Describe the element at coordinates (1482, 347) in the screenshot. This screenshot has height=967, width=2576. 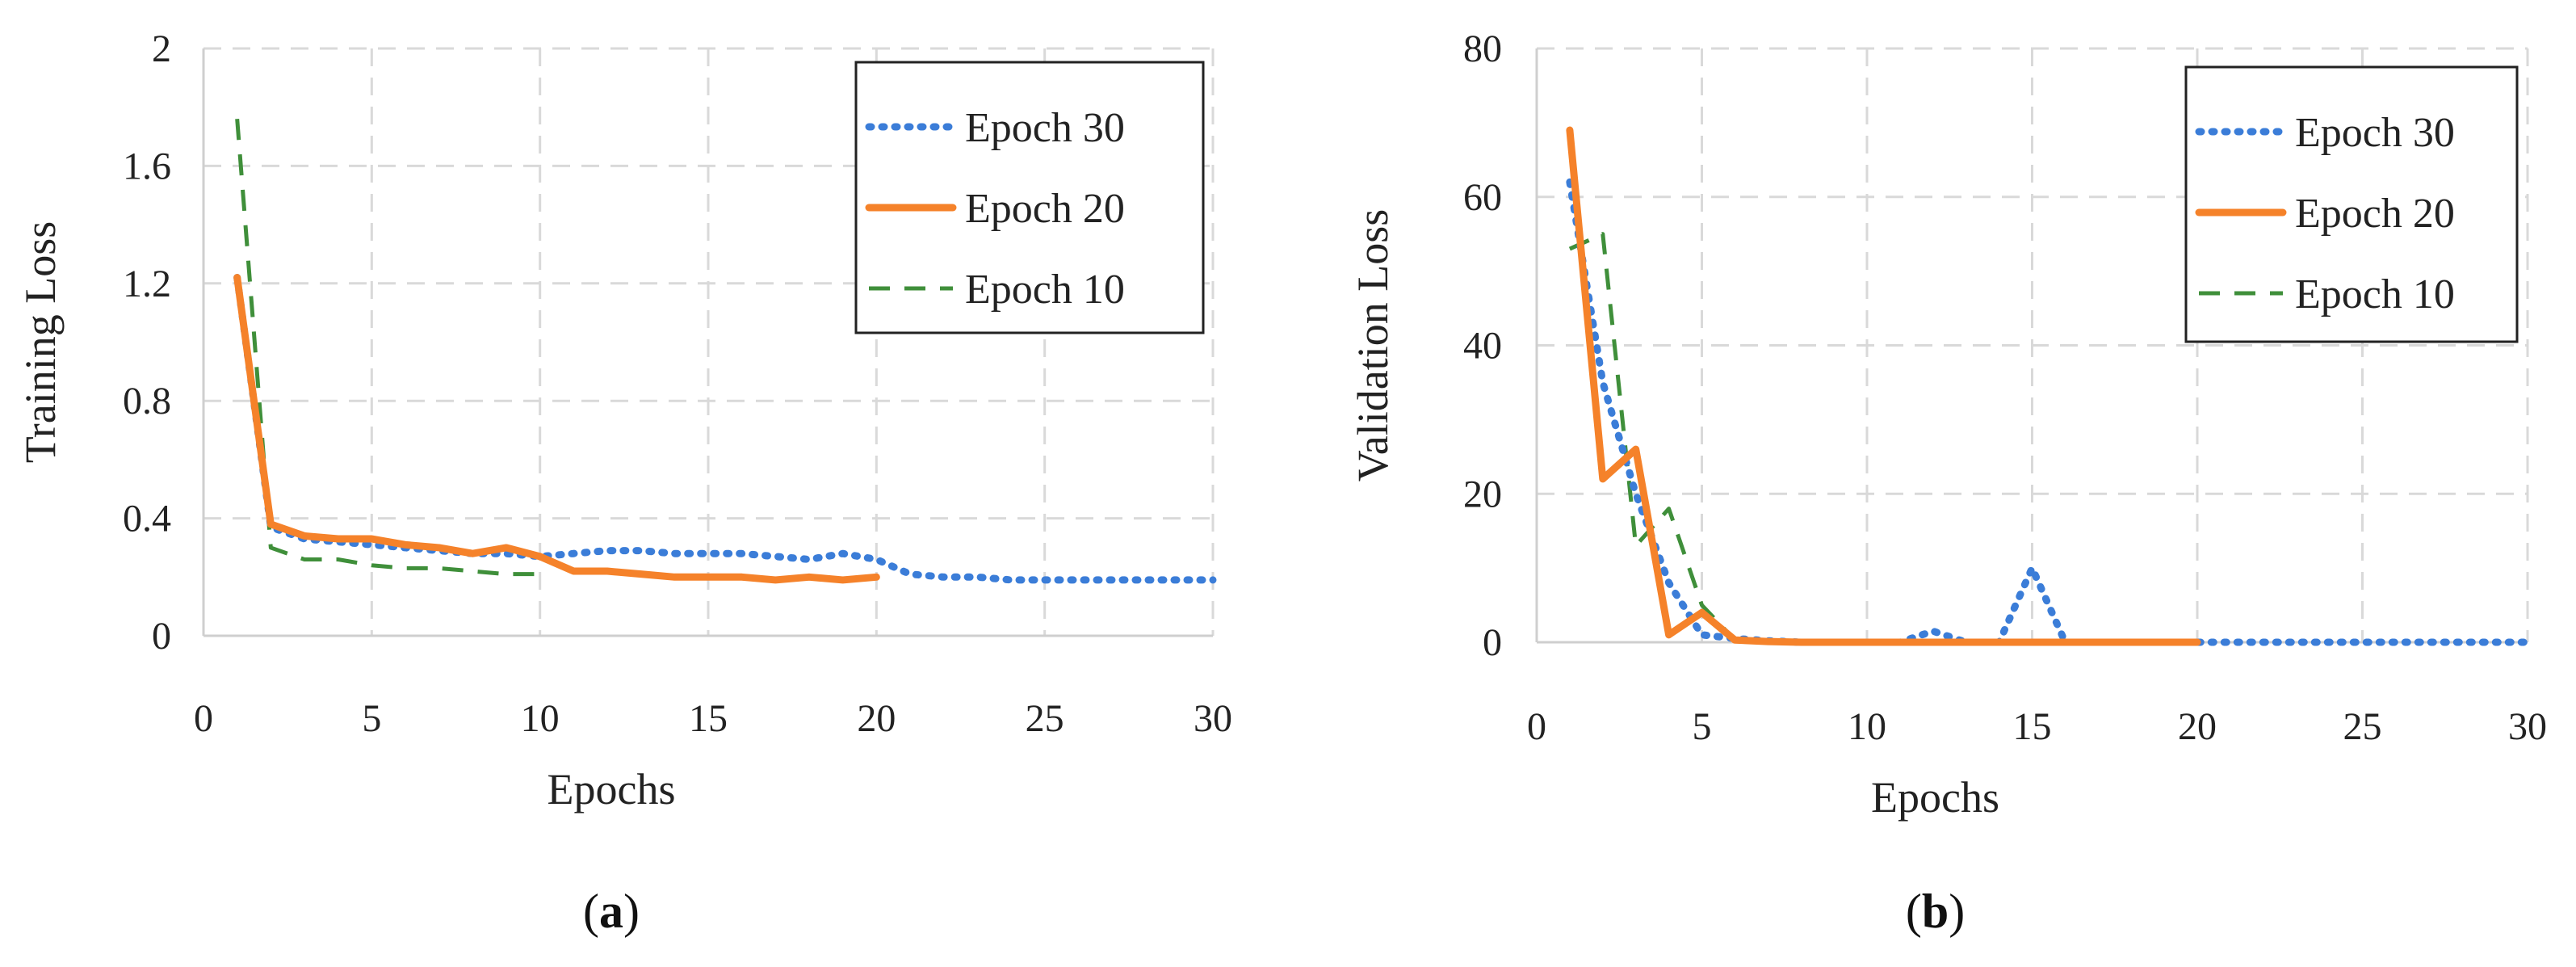
I see `y-tick-label: 40` at that location.